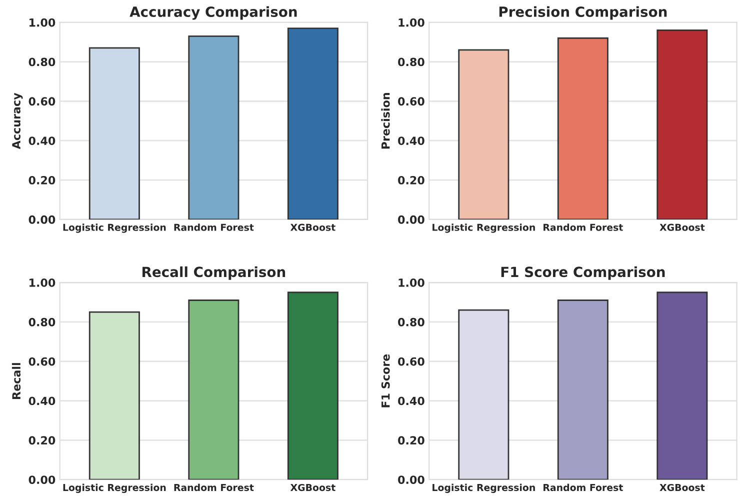  What do you see at coordinates (385, 381) in the screenshot?
I see `y-axis-title: F1 Score` at bounding box center [385, 381].